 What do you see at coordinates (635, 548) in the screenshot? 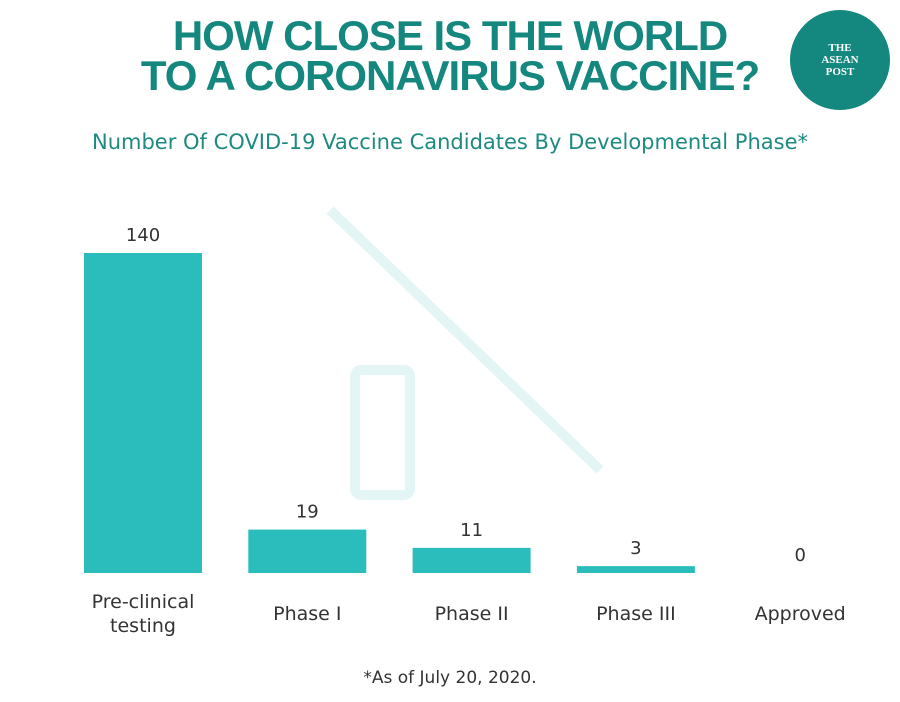
I see `value-label: 3` at bounding box center [635, 548].